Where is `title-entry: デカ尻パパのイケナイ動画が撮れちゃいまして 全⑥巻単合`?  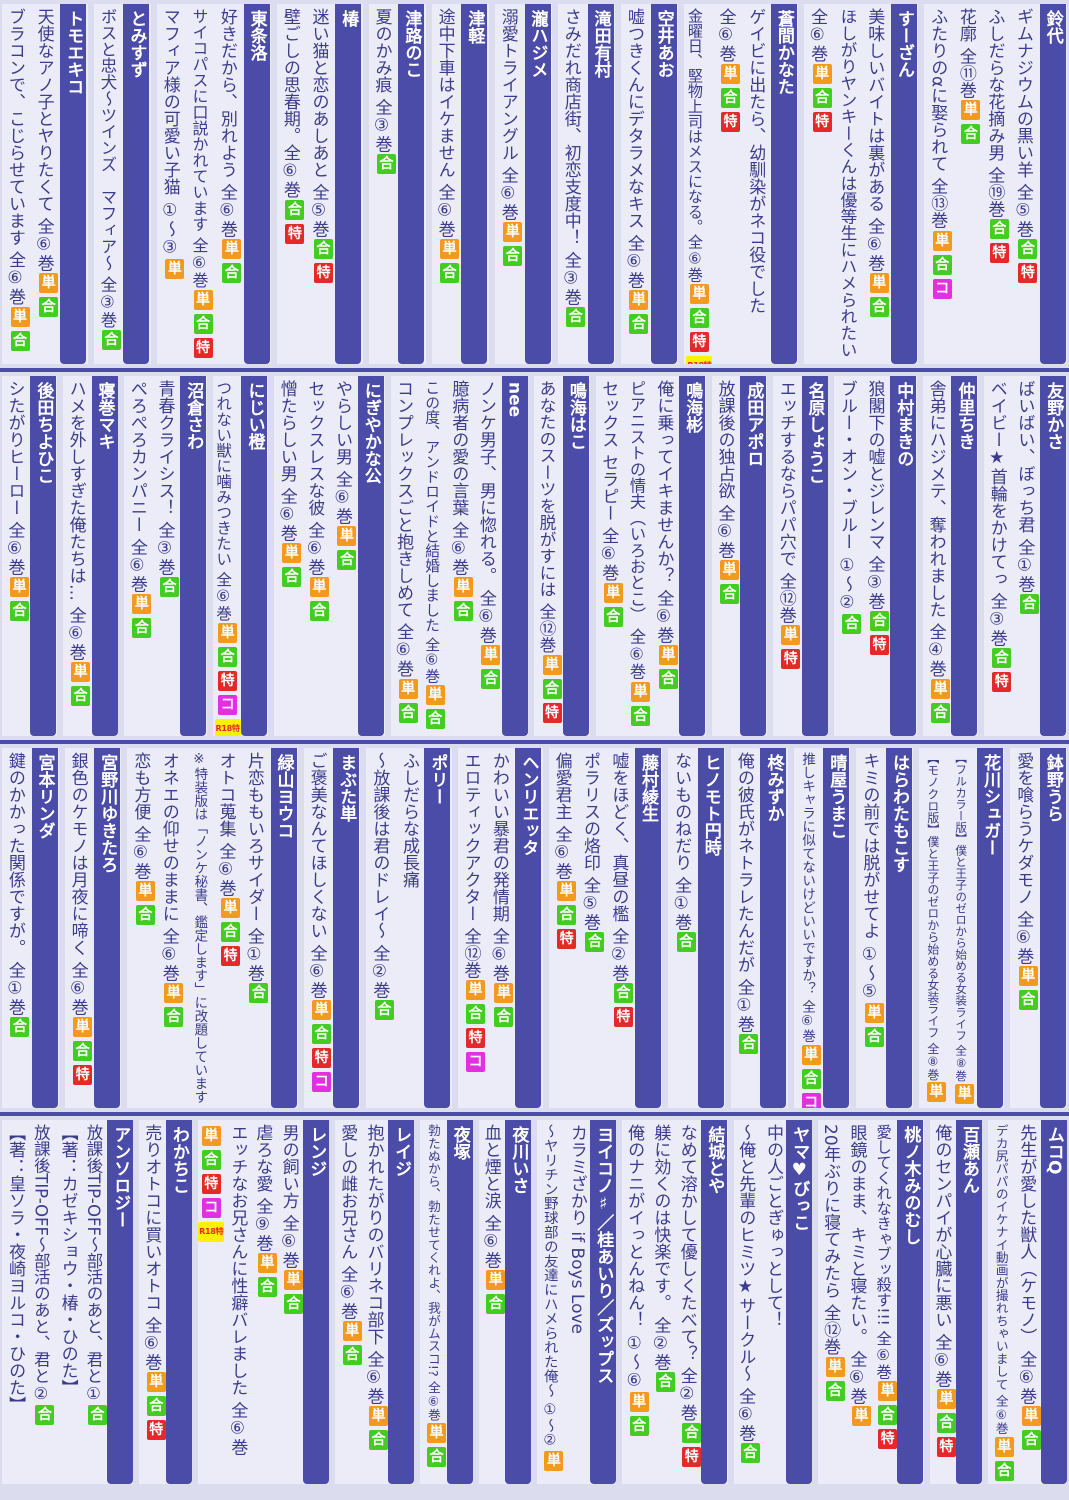 title-entry: デカ尻パパのイケナイ動画が撮れちゃいまして 全⑥巻単合 is located at coordinates (1001, 1302).